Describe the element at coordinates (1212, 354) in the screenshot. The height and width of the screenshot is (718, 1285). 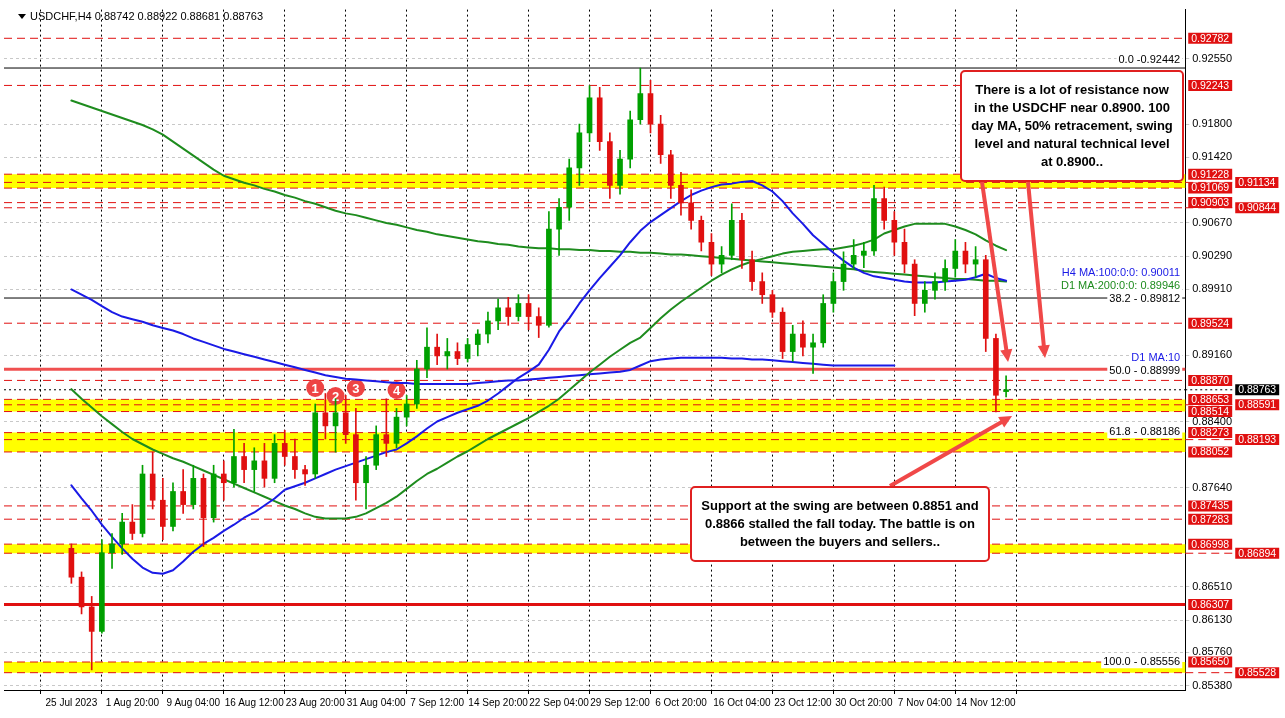
I see `y-tick-label: 0.89160` at that location.